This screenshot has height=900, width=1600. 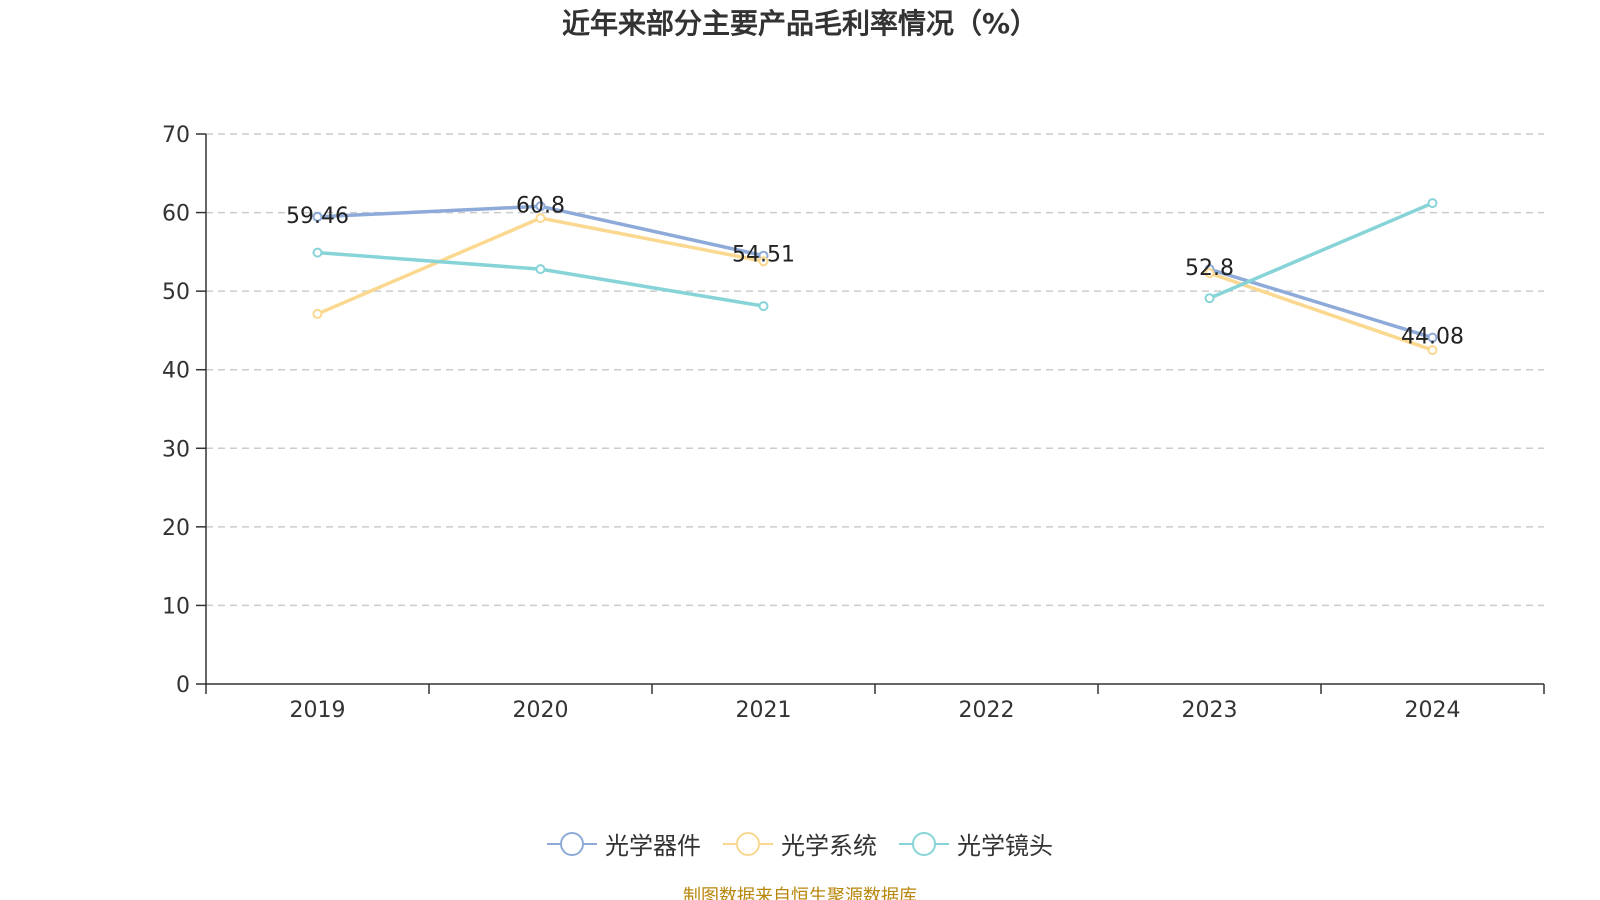 I want to click on data-label: 52.8, so click(x=1209, y=268).